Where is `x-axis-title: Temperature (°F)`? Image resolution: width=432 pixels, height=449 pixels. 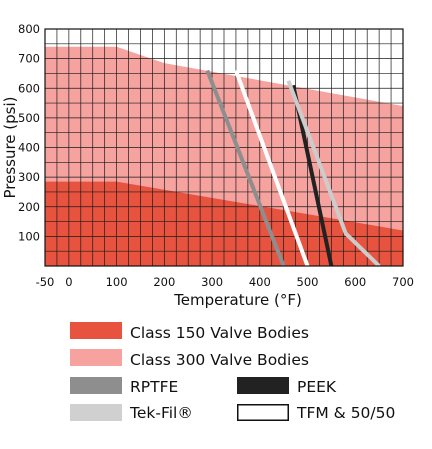
x-axis-title: Temperature (°F) is located at coordinates (237, 300).